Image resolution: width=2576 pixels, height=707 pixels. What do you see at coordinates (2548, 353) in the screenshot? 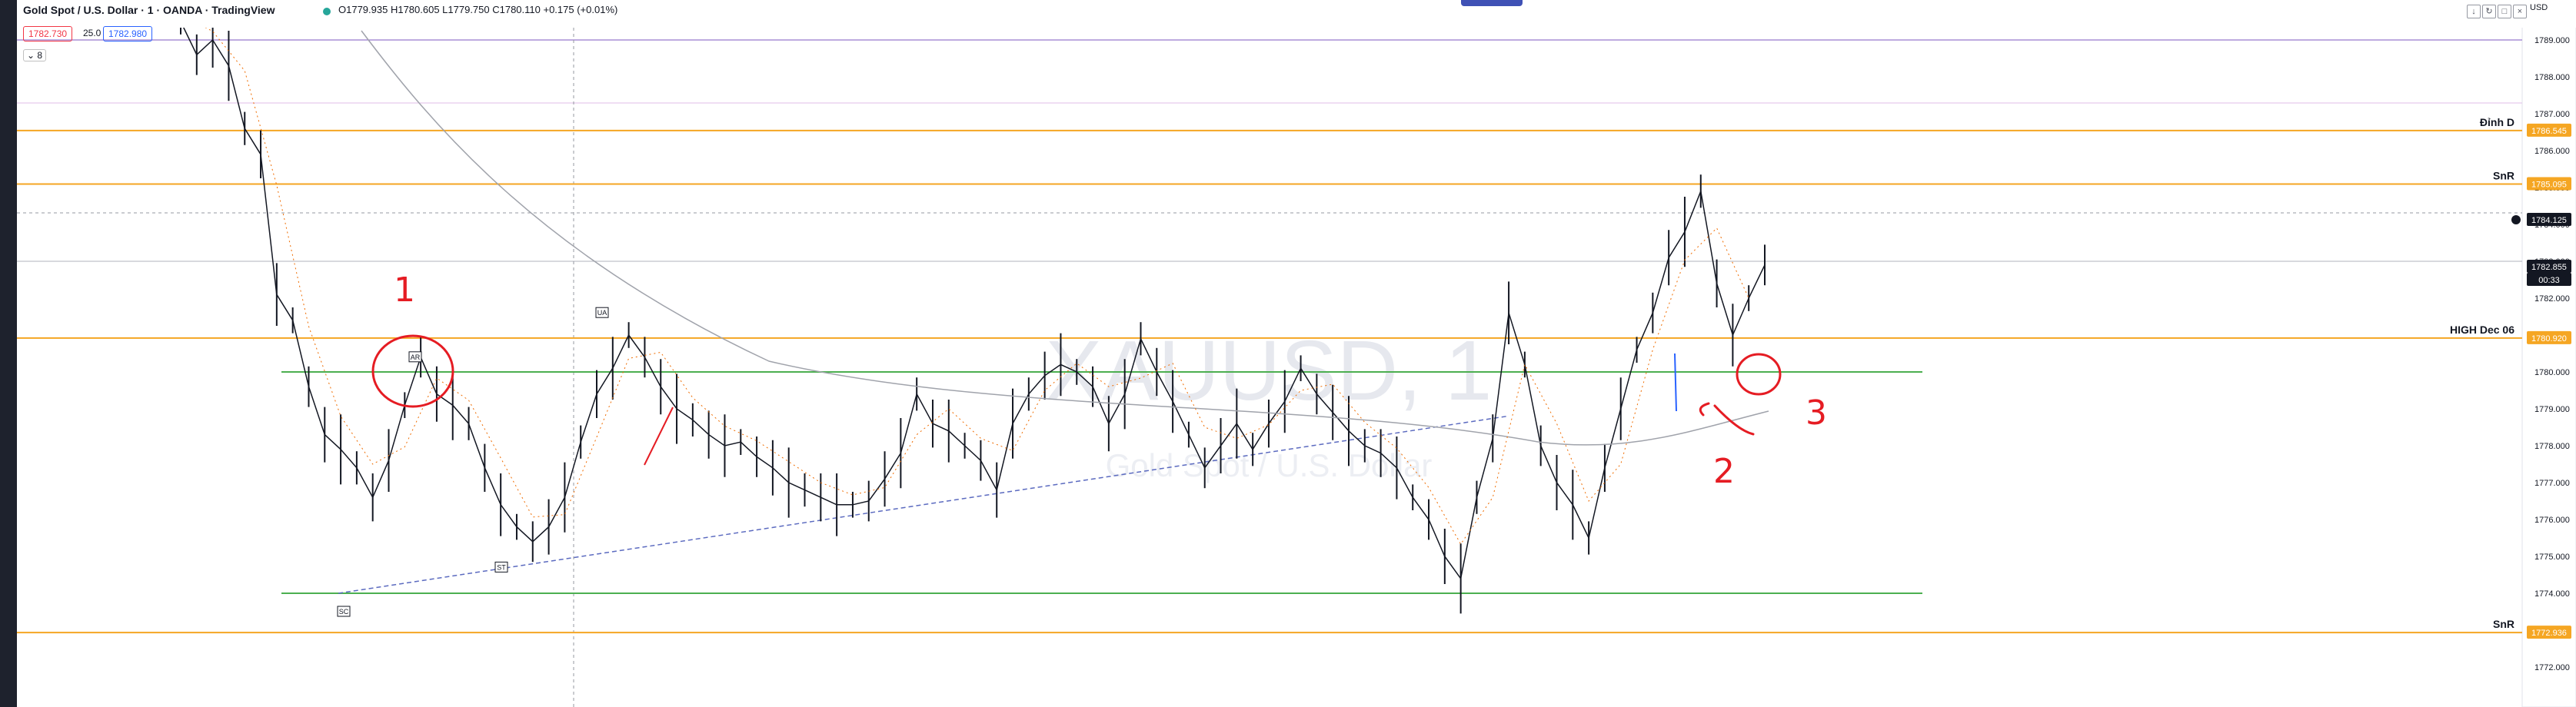
I see `price-axis` at bounding box center [2548, 353].